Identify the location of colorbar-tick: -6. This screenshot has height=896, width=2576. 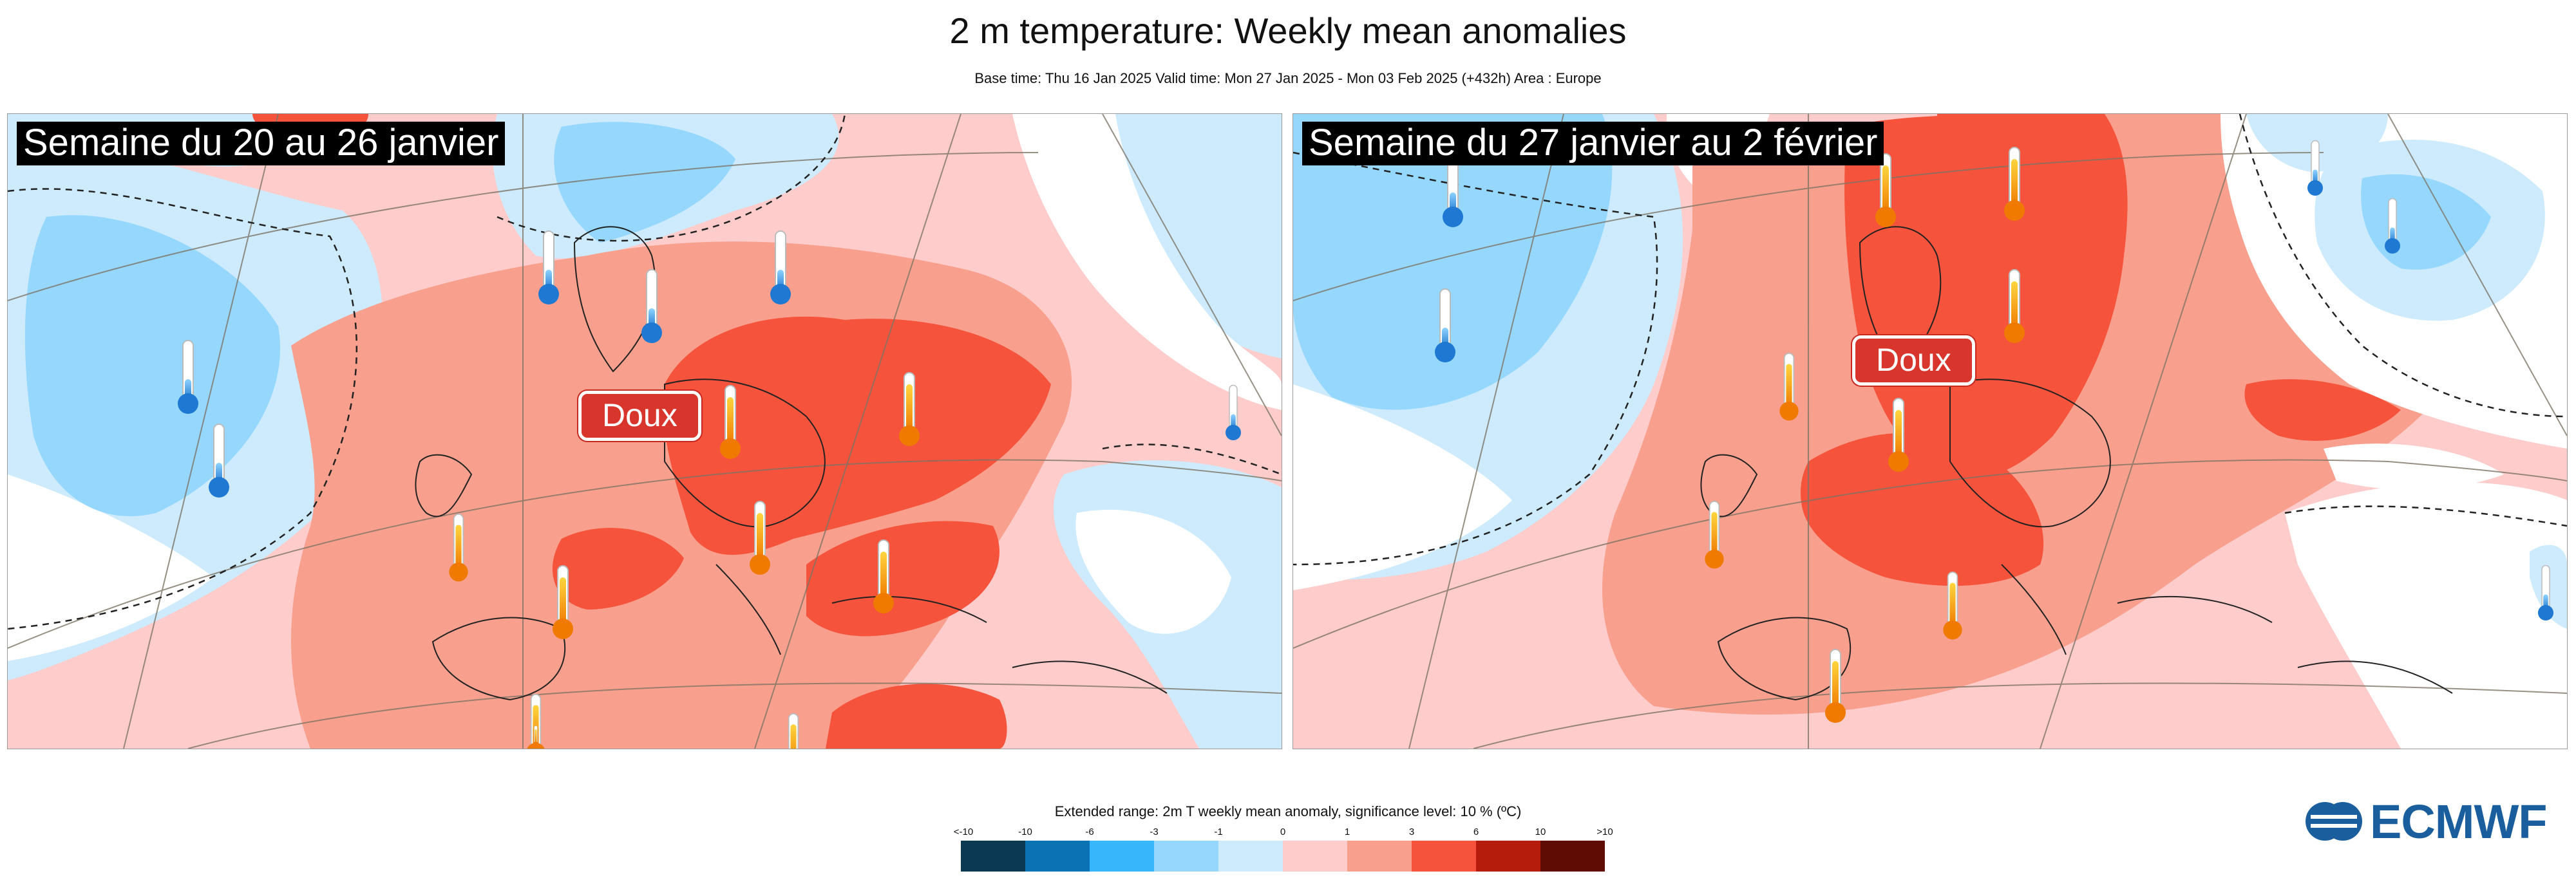
(1090, 831).